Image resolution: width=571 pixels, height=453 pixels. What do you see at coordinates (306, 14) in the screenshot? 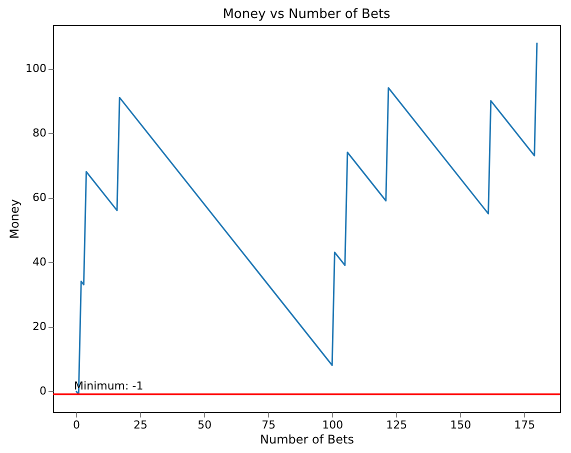
I see `chart-title: Money vs Number of Bets` at bounding box center [306, 14].